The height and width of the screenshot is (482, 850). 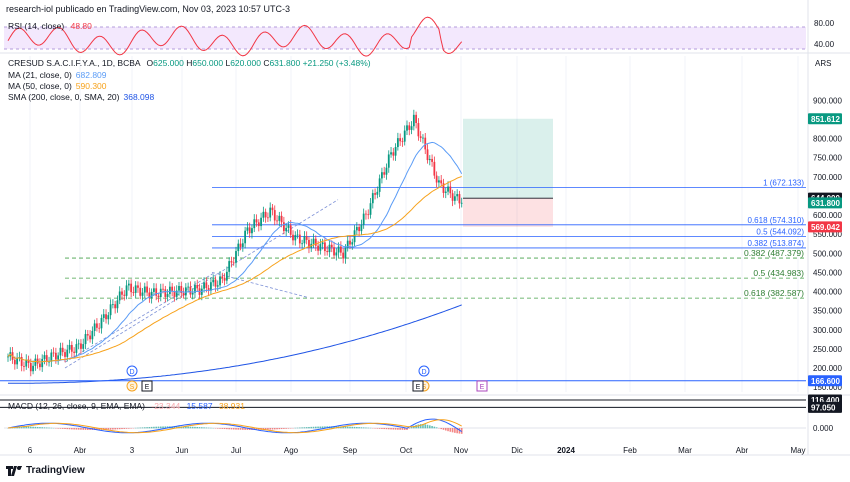 I want to click on tradingview-logo: TradingView, so click(x=45, y=470).